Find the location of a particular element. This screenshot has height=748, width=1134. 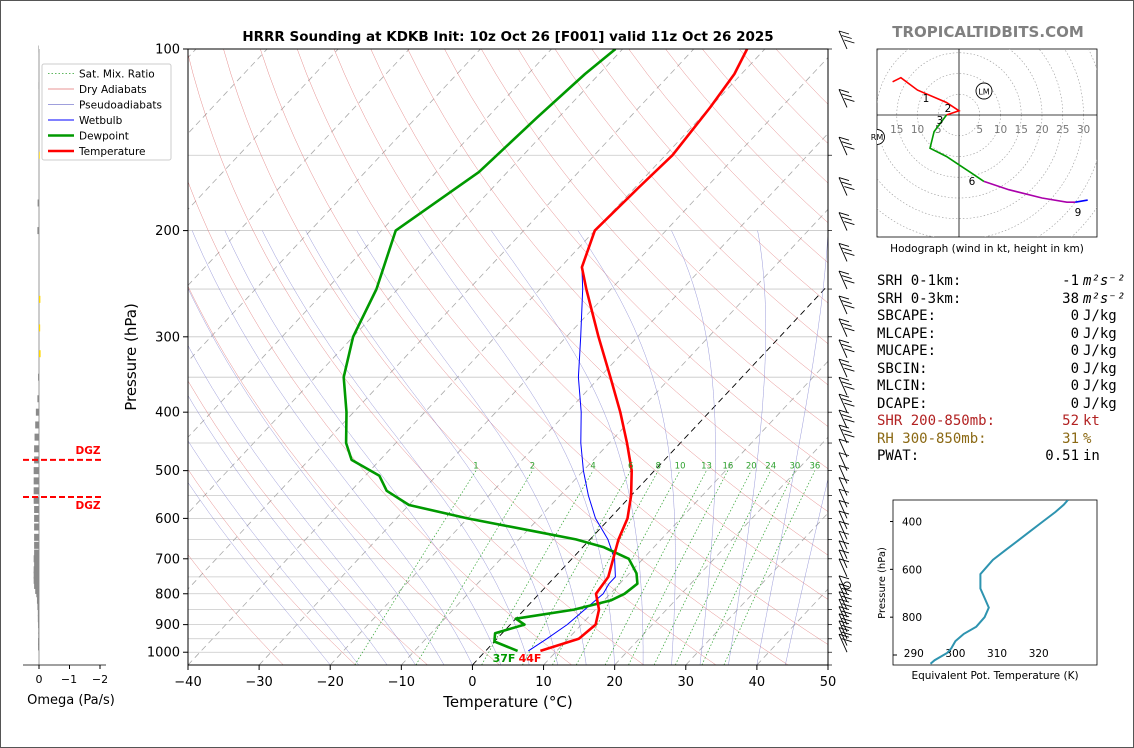

mixing-ratio-label: 1 is located at coordinates (475, 467).